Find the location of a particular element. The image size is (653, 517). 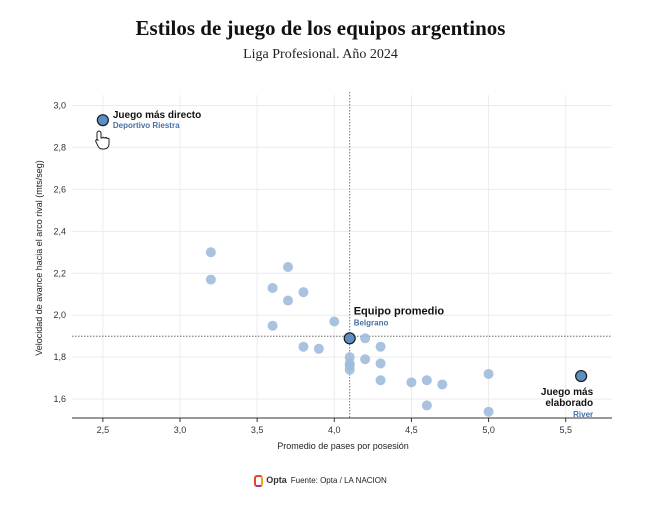

x-axis-label: Promedio de pases por posesión is located at coordinates (343, 446).